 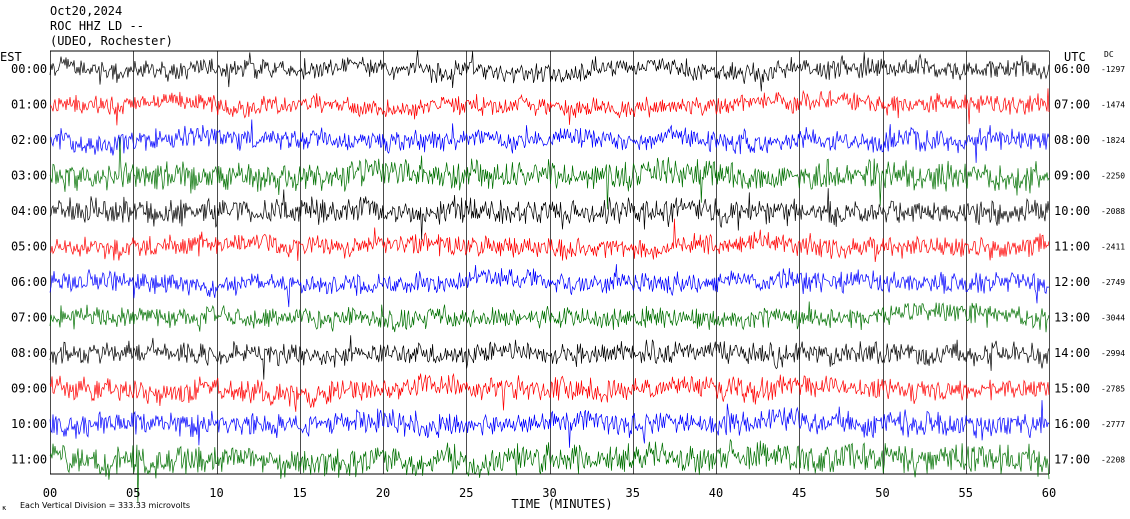 What do you see at coordinates (882, 493) in the screenshot?
I see `x-tick-label: 50` at bounding box center [882, 493].